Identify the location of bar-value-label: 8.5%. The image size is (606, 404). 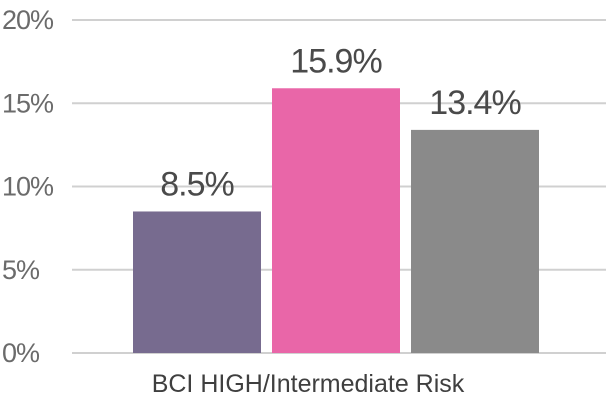
(197, 184).